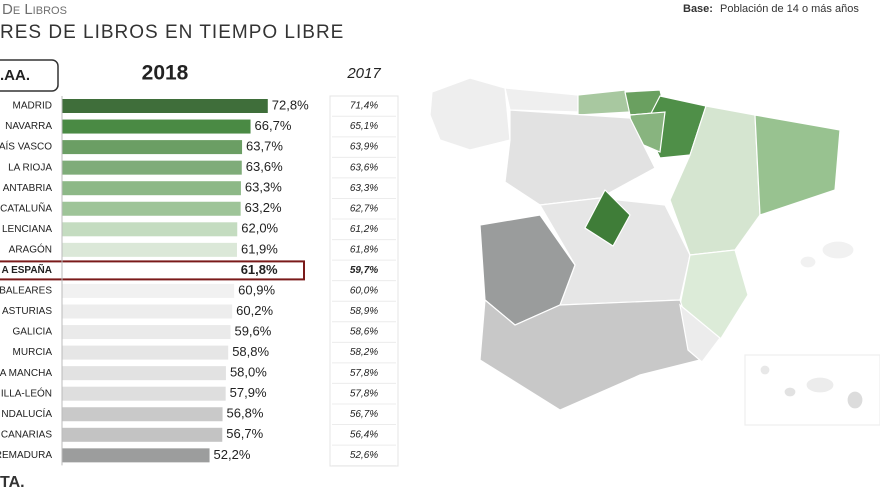 This screenshot has width=880, height=495. I want to click on category-label: ASTURIAS, so click(27, 311).